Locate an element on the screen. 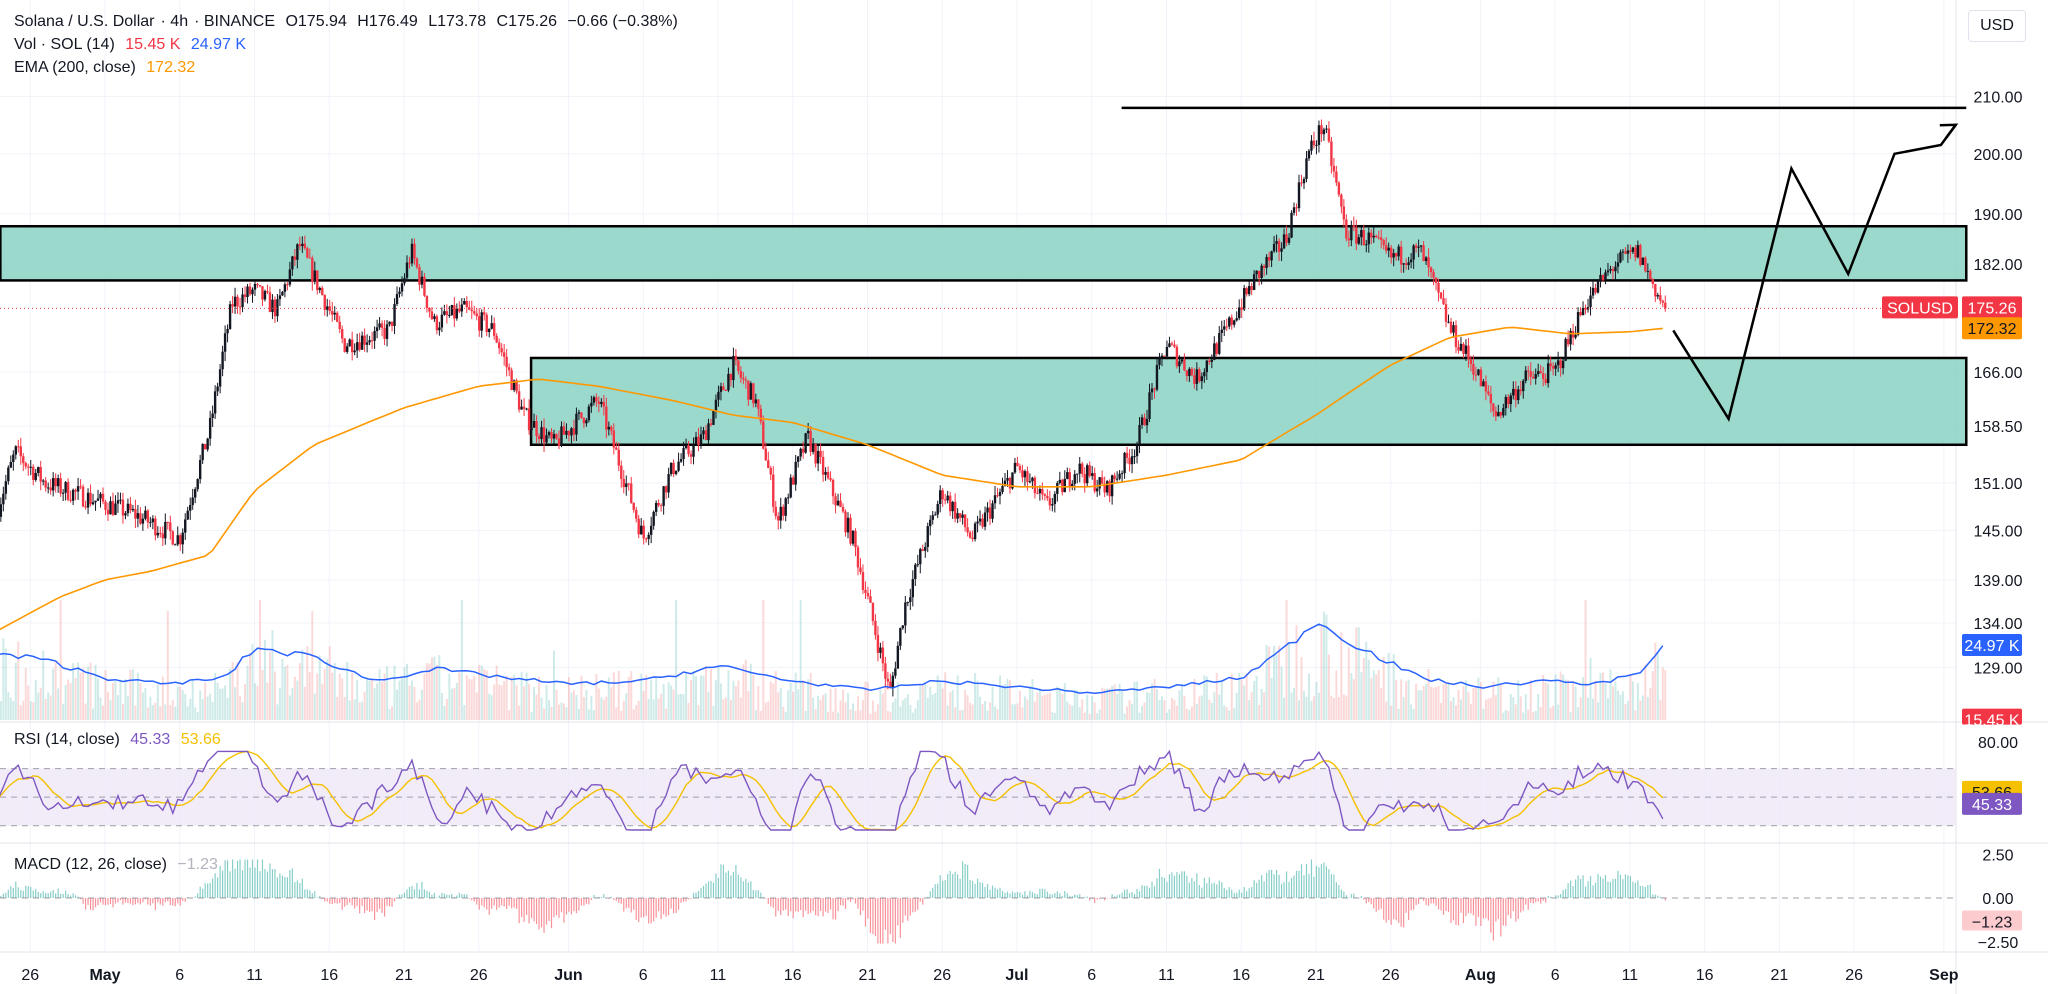 The width and height of the screenshot is (2048, 994). time-tick-label: 21 is located at coordinates (404, 975).